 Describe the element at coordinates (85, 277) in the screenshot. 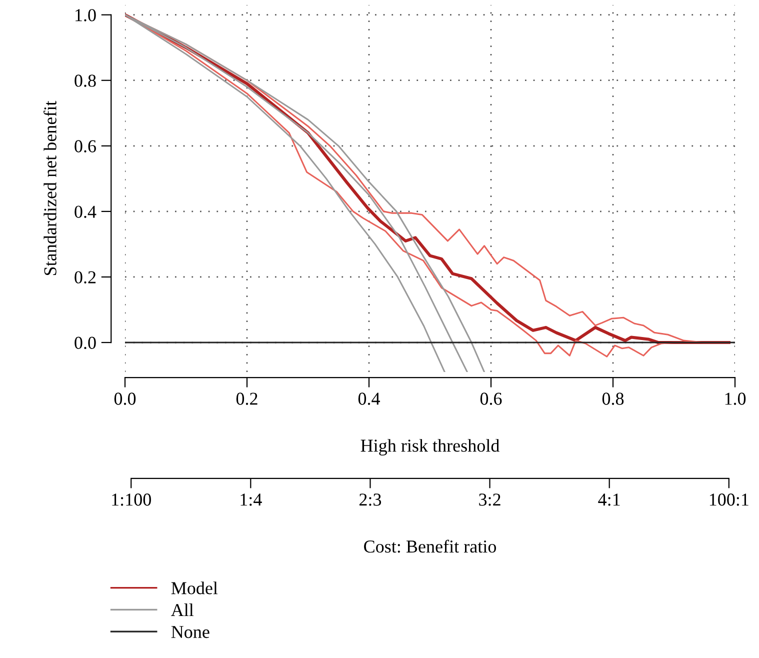

I see `y-tick-label: 0.2` at that location.